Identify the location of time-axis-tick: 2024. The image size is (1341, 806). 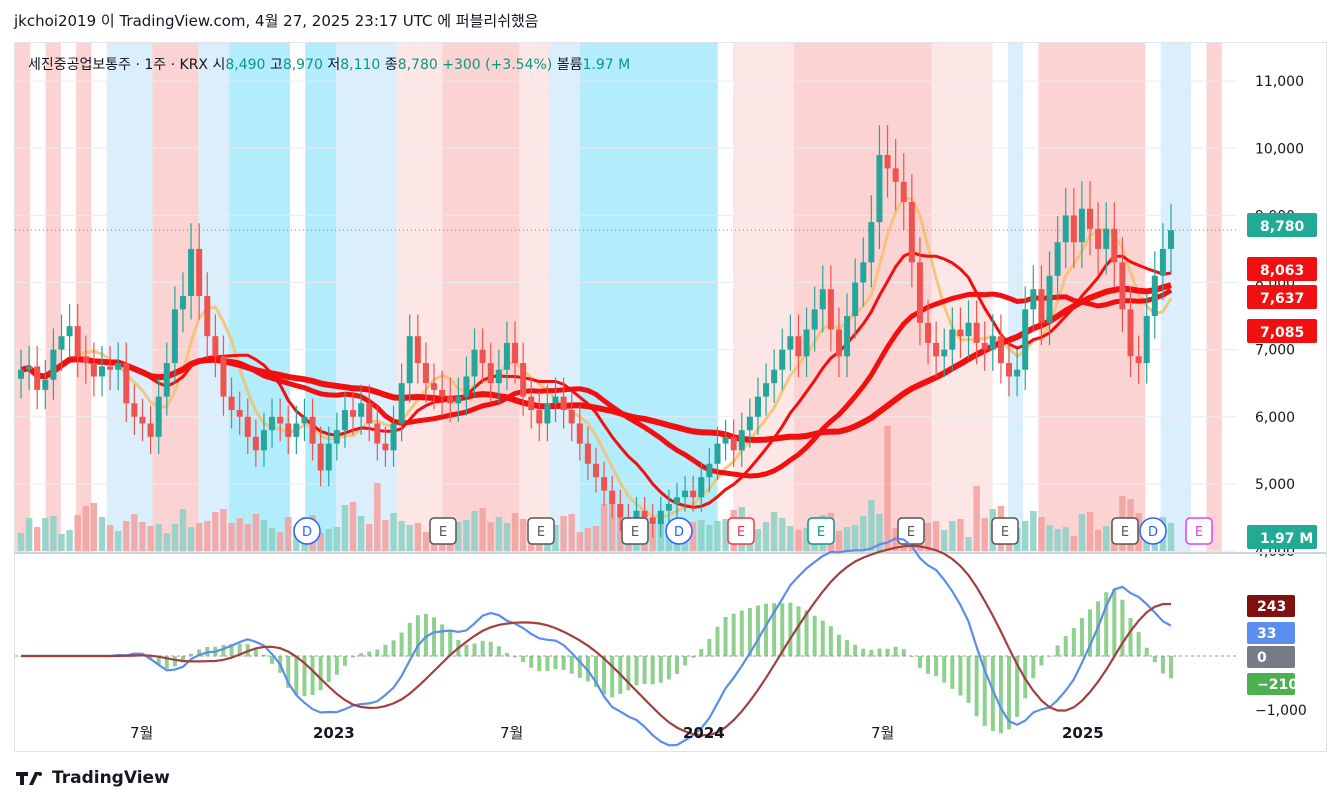
(704, 733).